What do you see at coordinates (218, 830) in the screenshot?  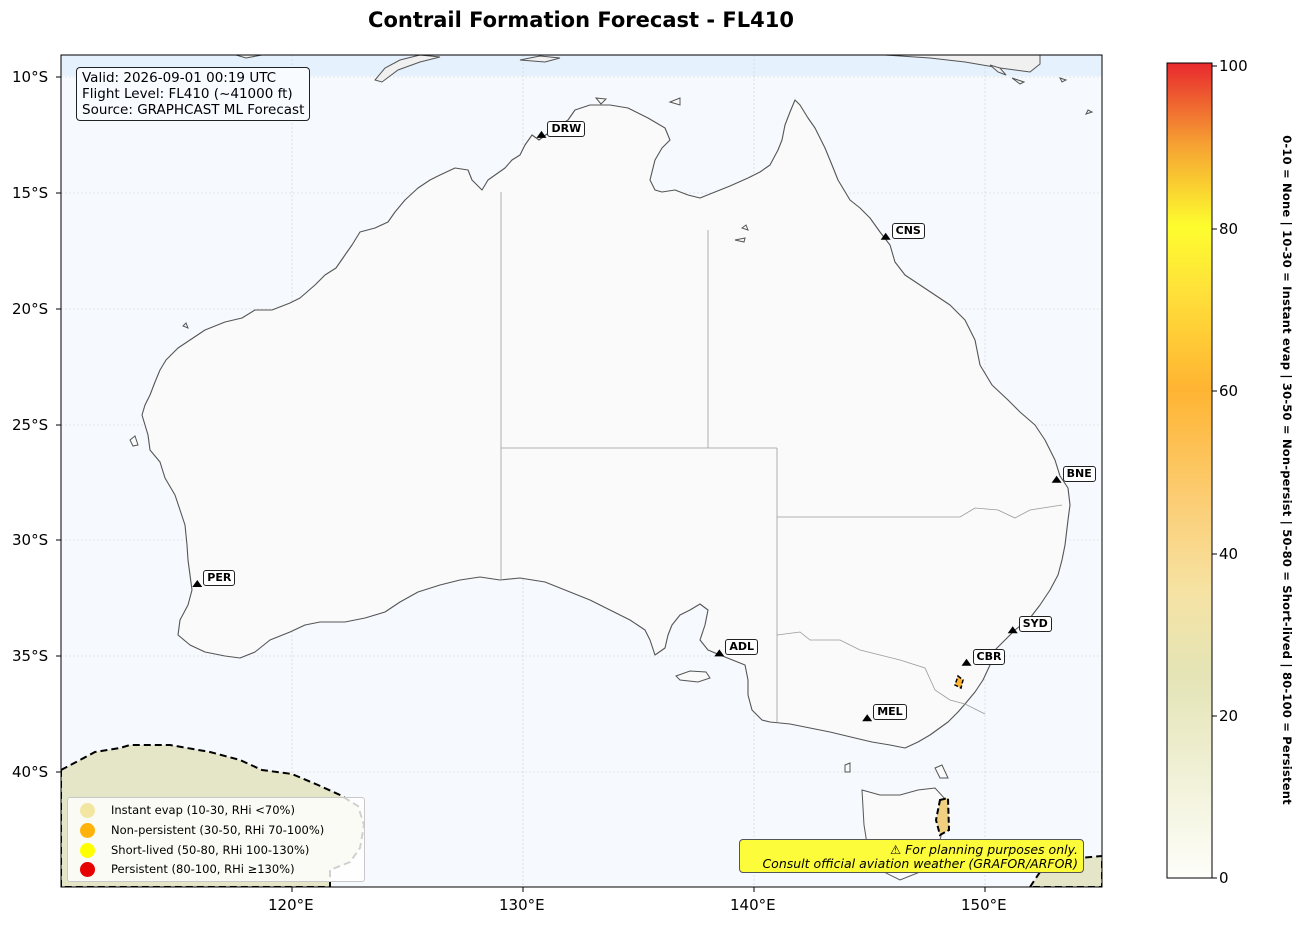 I see `legend-label: Non-persistent (30-50, RHi 70-100%)` at bounding box center [218, 830].